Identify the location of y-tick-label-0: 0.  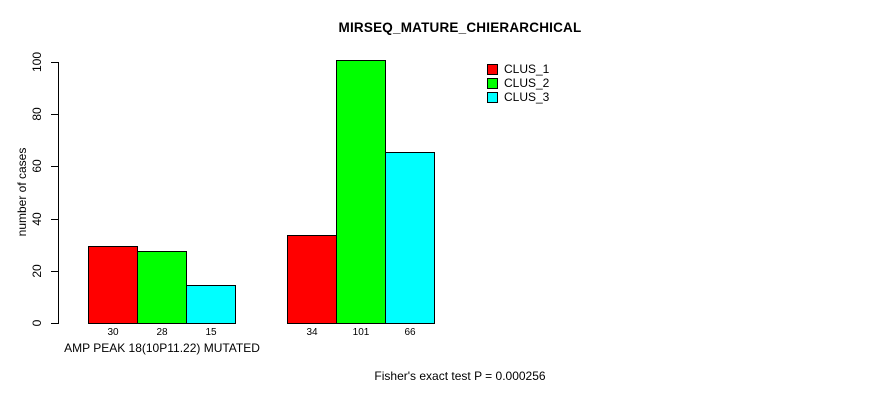
(37, 323).